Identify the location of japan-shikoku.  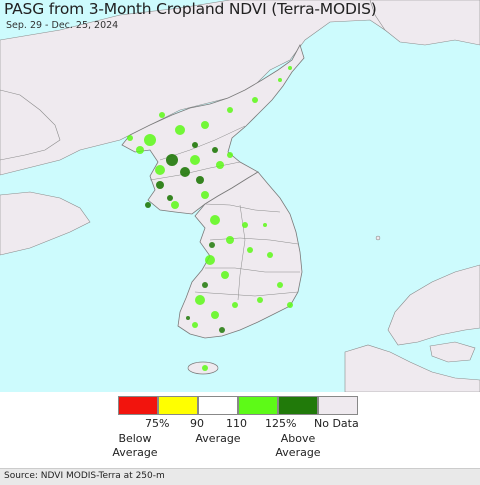
(452, 352).